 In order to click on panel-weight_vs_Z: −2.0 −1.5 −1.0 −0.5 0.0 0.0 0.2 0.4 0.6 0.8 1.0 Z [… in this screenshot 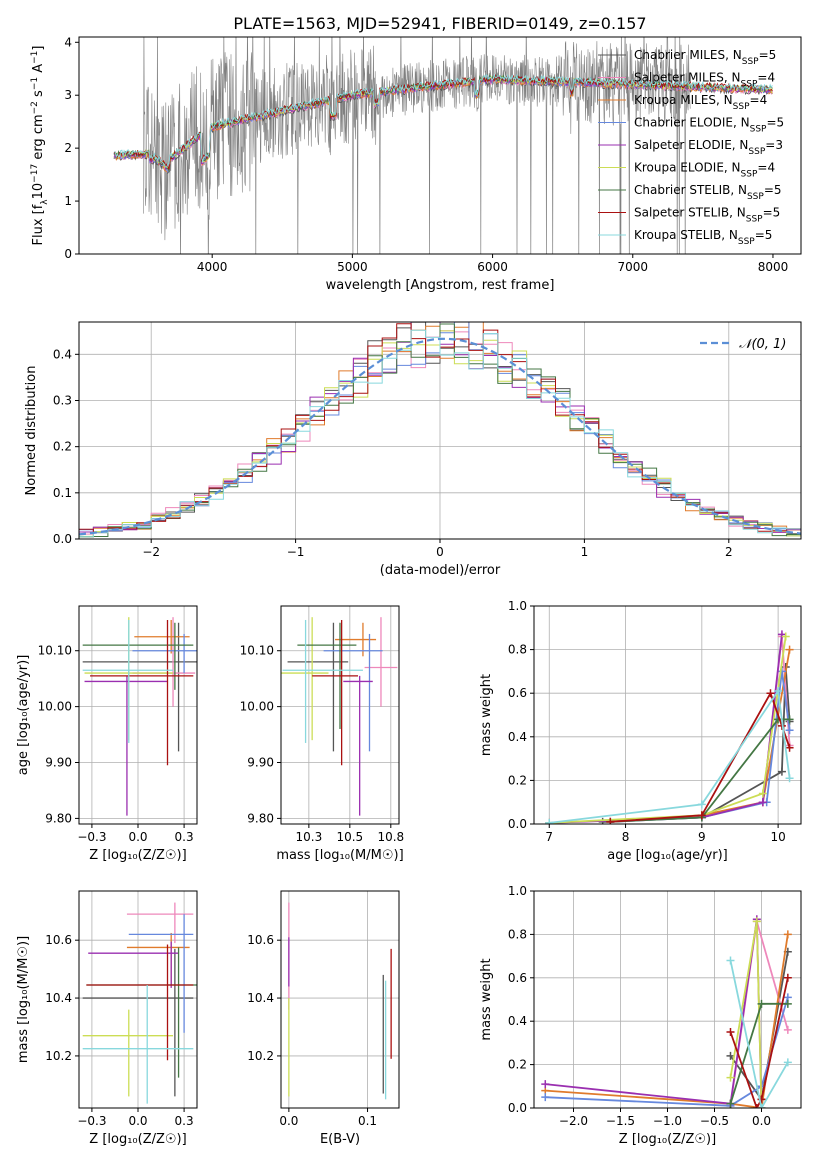, I will do `click(640, 1015)`.